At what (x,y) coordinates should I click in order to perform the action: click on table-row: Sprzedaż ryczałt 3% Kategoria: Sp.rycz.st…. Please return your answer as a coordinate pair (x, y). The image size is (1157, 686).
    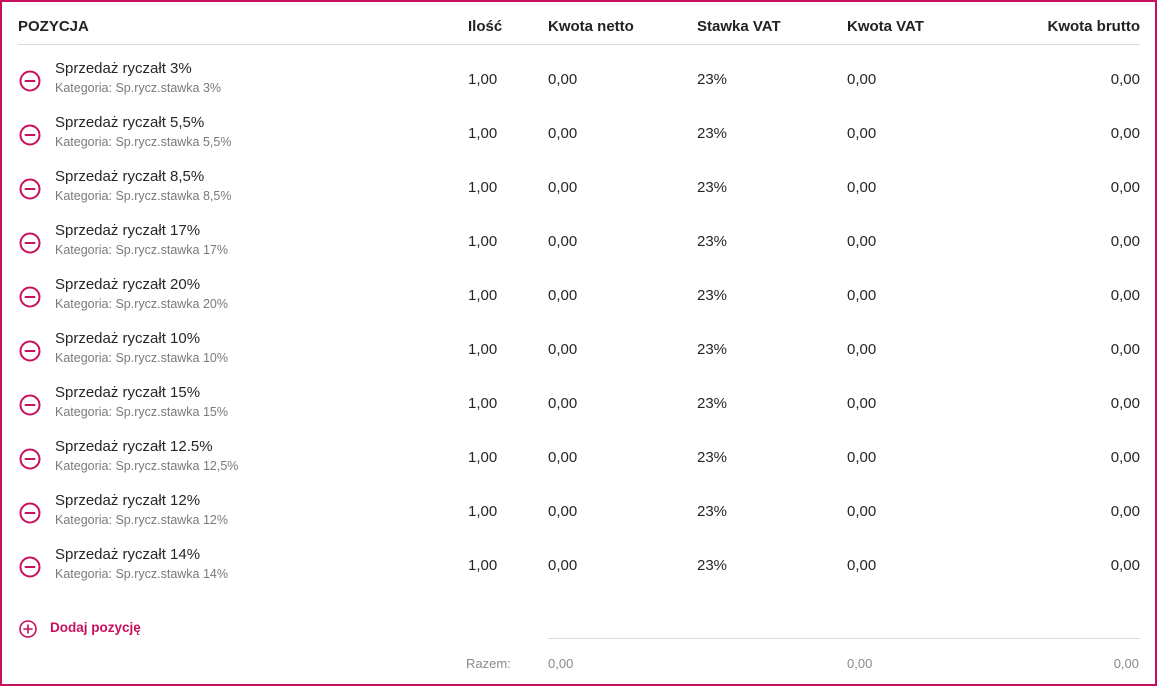
    Looking at the image, I should click on (579, 87).